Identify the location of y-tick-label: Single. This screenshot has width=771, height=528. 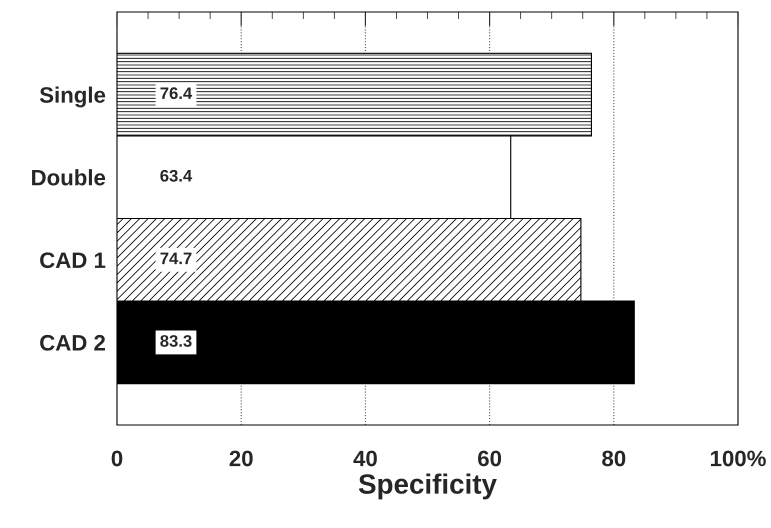
(73, 97).